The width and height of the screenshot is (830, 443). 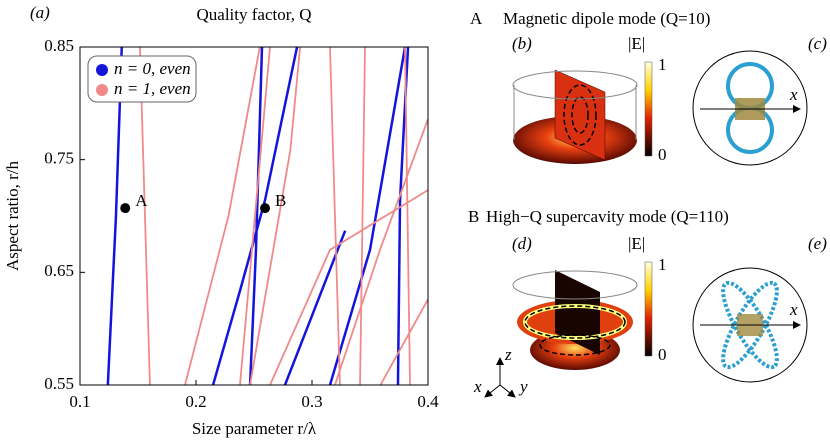 What do you see at coordinates (59, 270) in the screenshot?
I see `y-tick-label: 0.65` at bounding box center [59, 270].